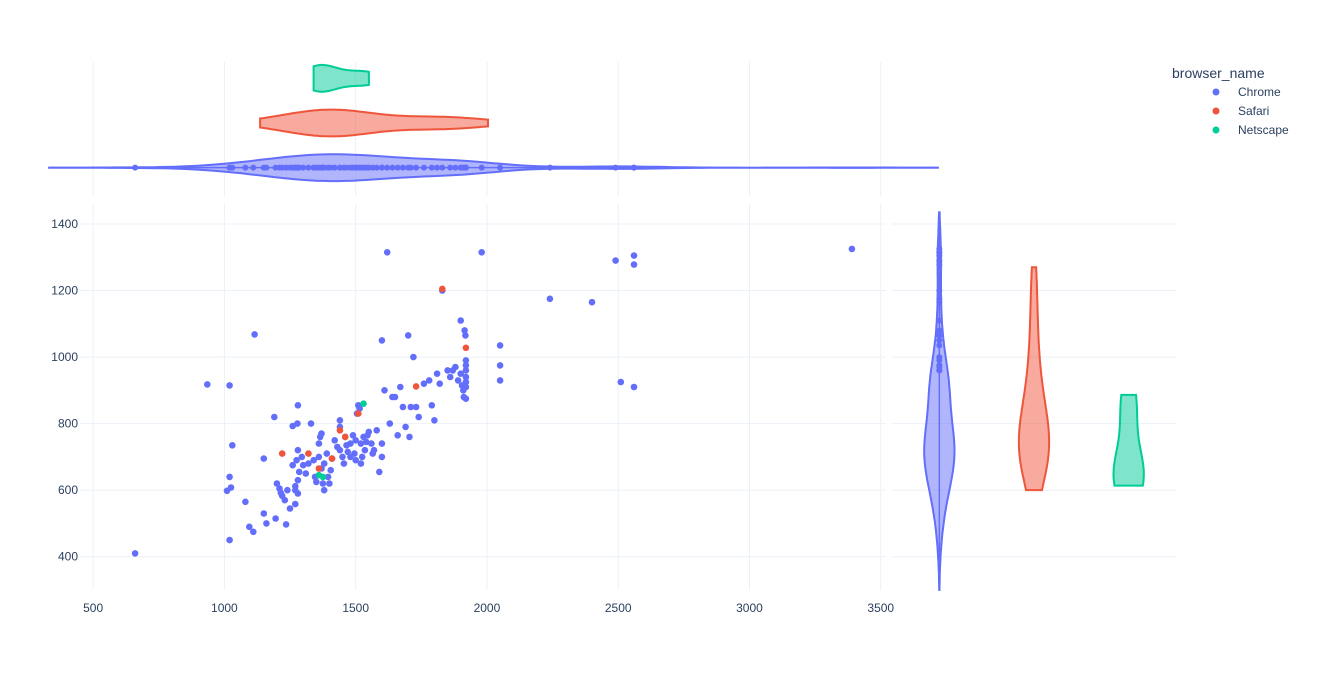 The height and width of the screenshot is (680, 1320). Describe the element at coordinates (1251, 130) in the screenshot. I see `legend-item-netscape: Netscape` at that location.